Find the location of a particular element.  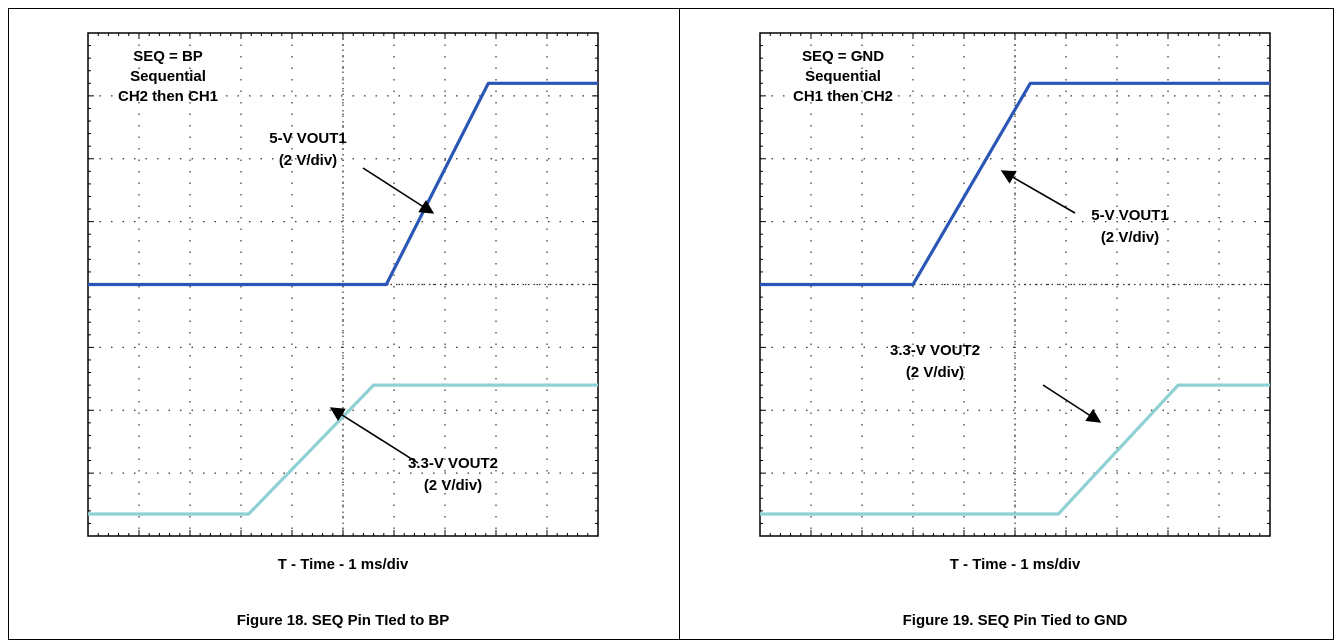

figure-caption: Figure 18. SEQ Pin TIed to BP is located at coordinates (343, 620).